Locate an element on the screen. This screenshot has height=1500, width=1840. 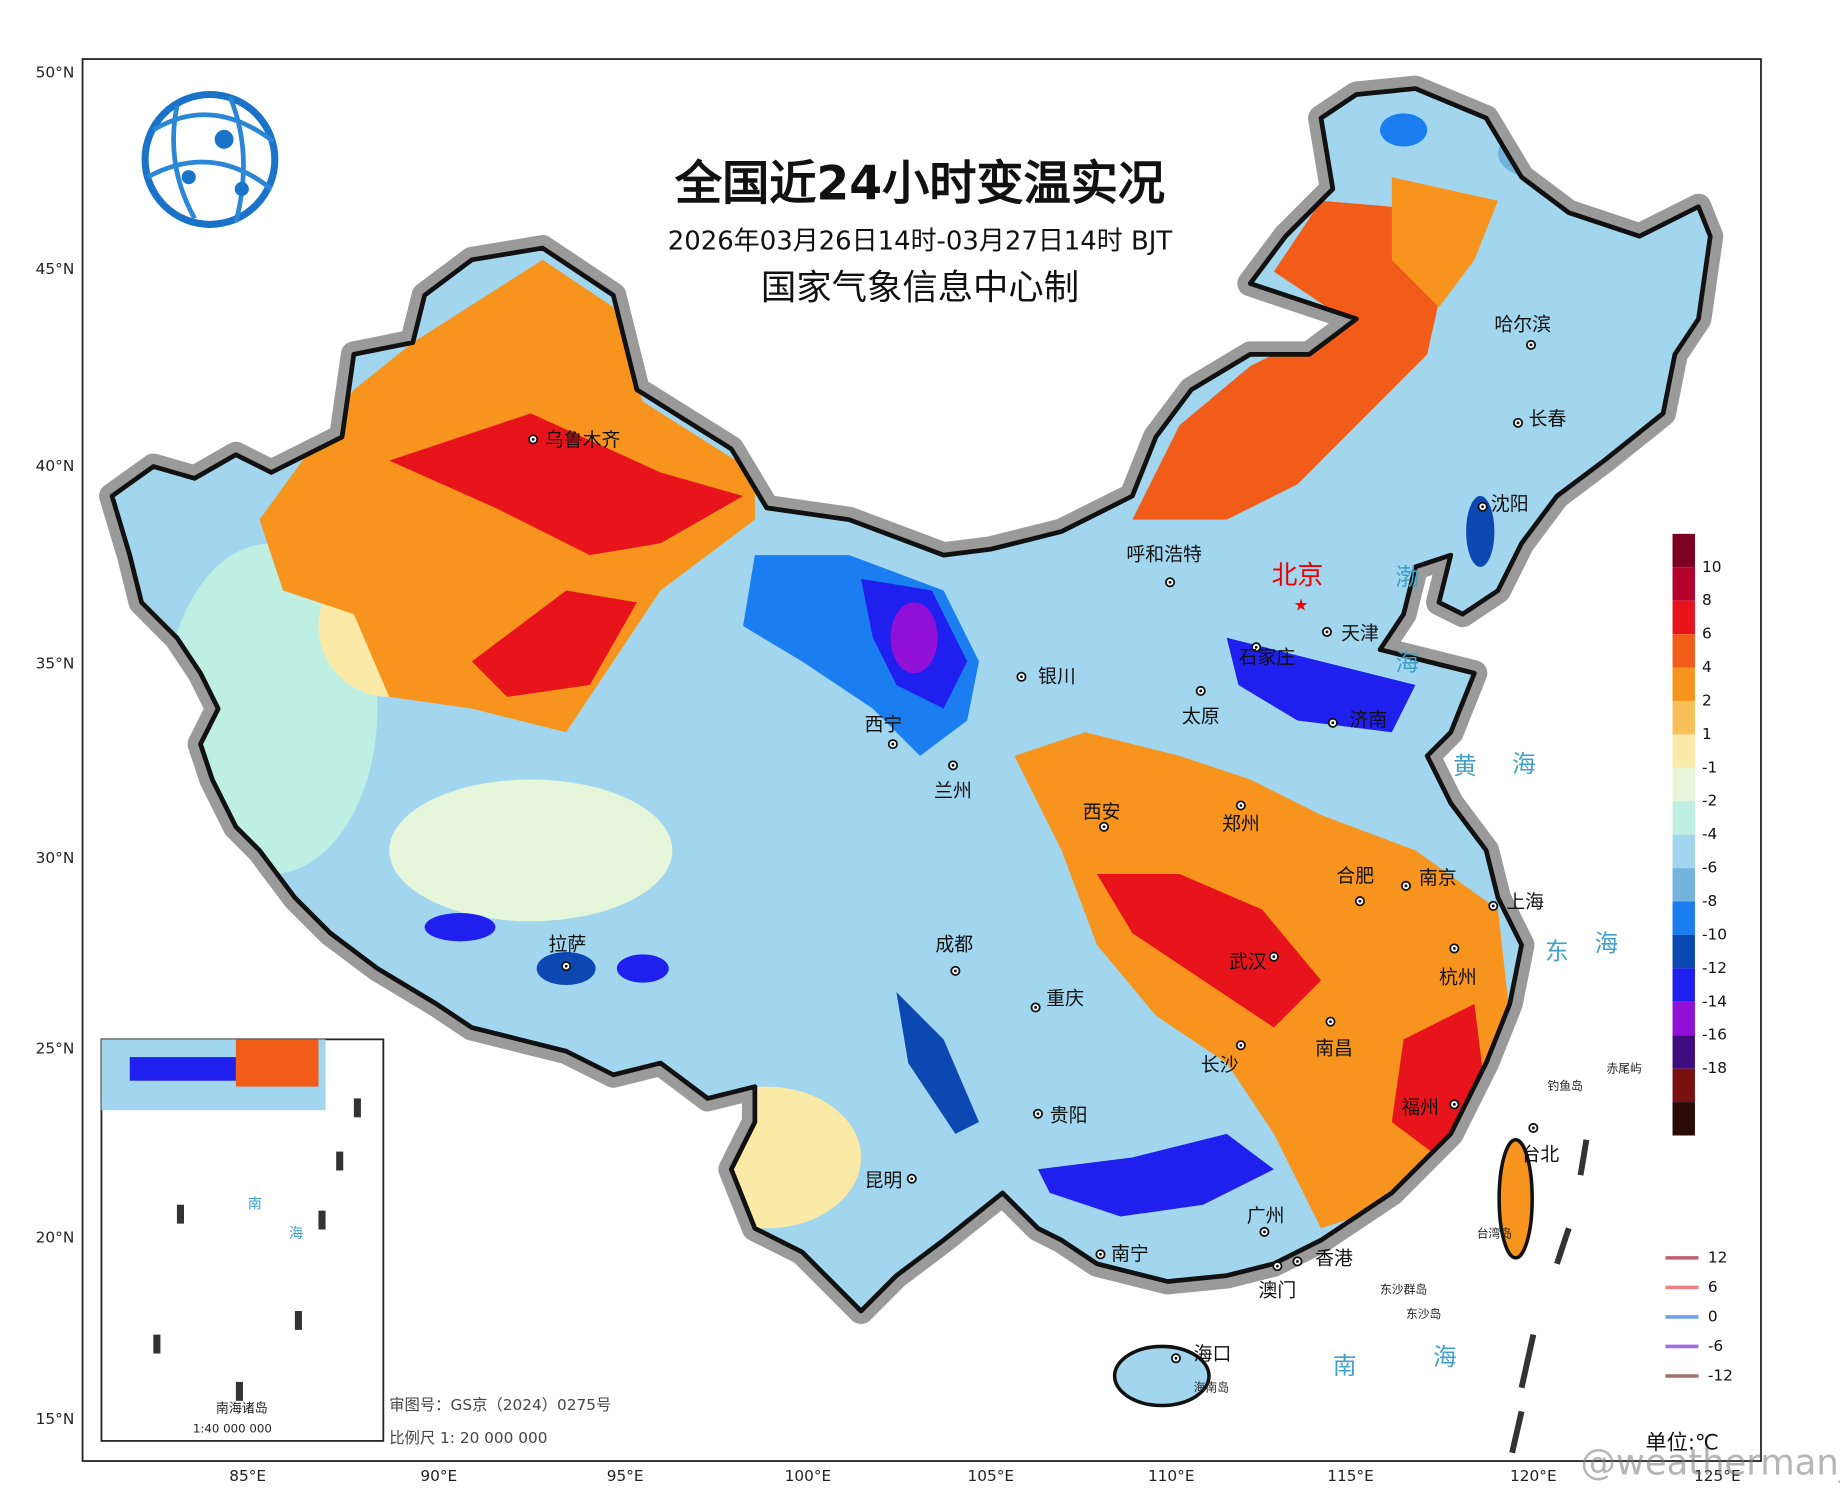
legend-label: -16 is located at coordinates (1714, 1035).